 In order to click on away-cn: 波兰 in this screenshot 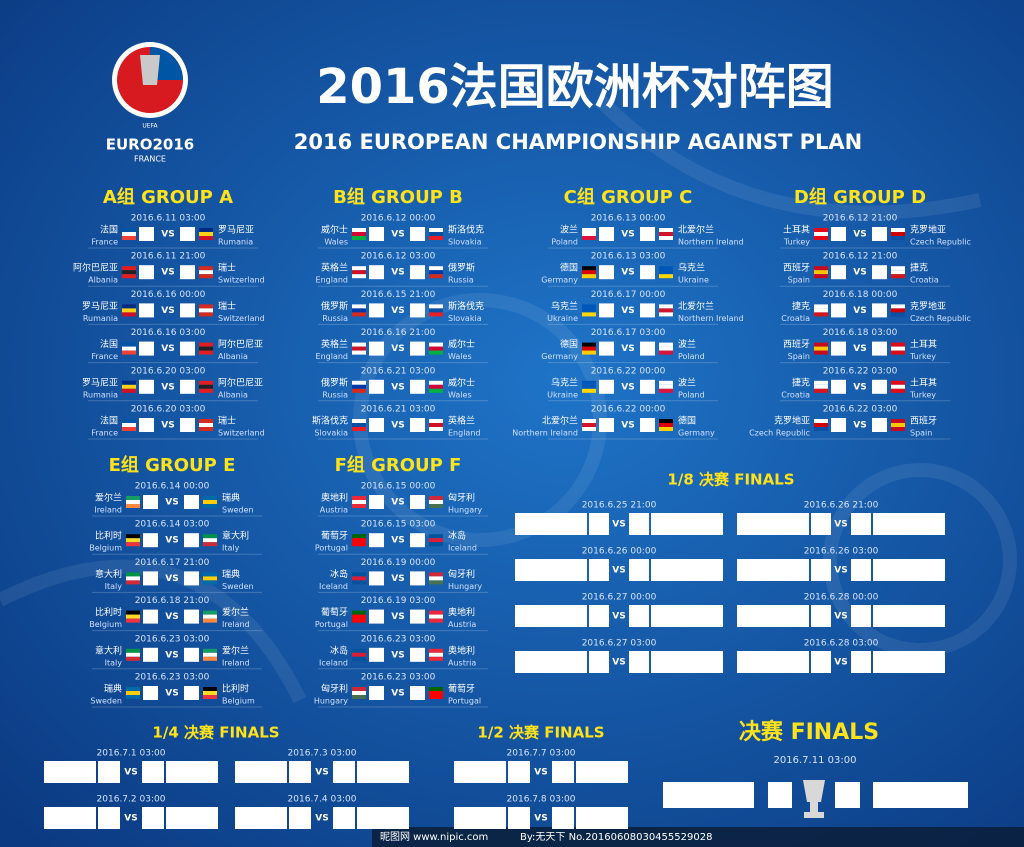, I will do `click(687, 382)`.